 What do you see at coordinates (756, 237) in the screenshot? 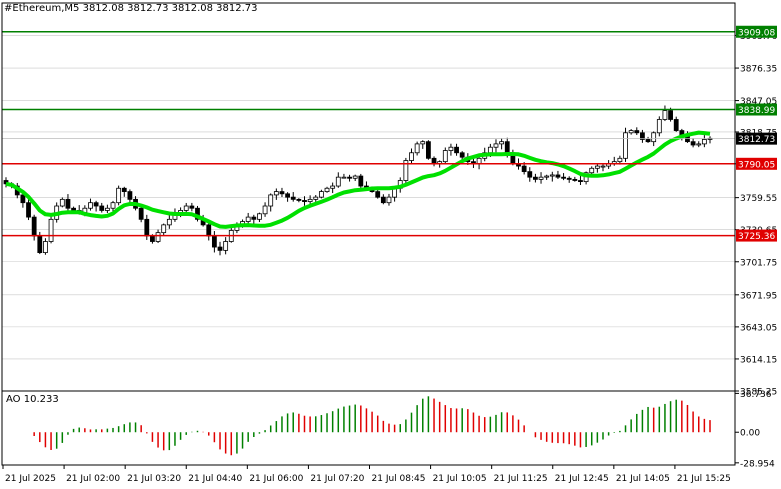
I see `level-tag-label: 3725.36` at bounding box center [756, 237].